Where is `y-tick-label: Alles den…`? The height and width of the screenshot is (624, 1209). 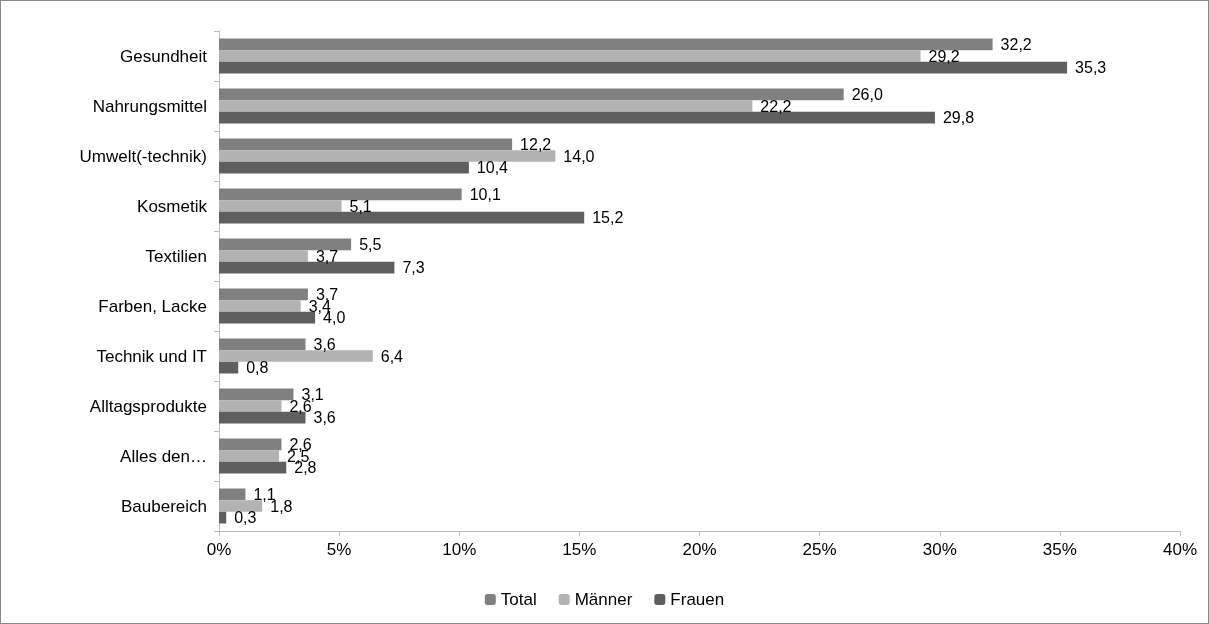 y-tick-label: Alles den… is located at coordinates (163, 456).